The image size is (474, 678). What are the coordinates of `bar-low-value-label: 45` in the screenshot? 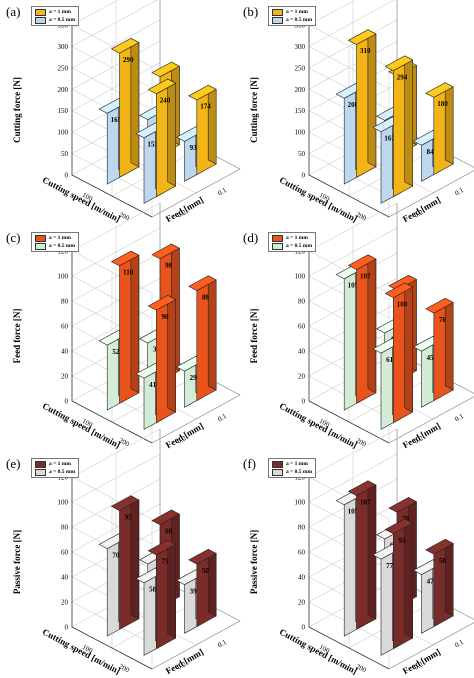 It's located at (431, 358).